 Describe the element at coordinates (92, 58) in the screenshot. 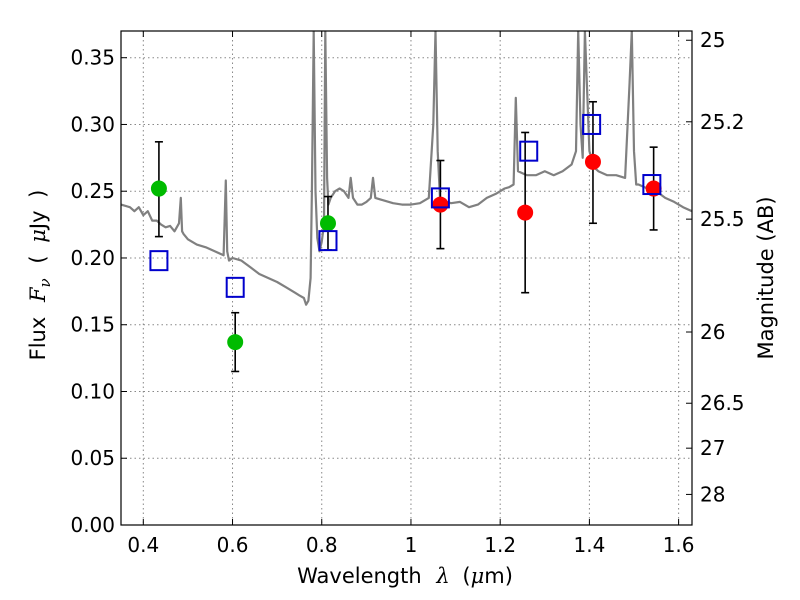

I see `y-tick-label: 0.35` at that location.